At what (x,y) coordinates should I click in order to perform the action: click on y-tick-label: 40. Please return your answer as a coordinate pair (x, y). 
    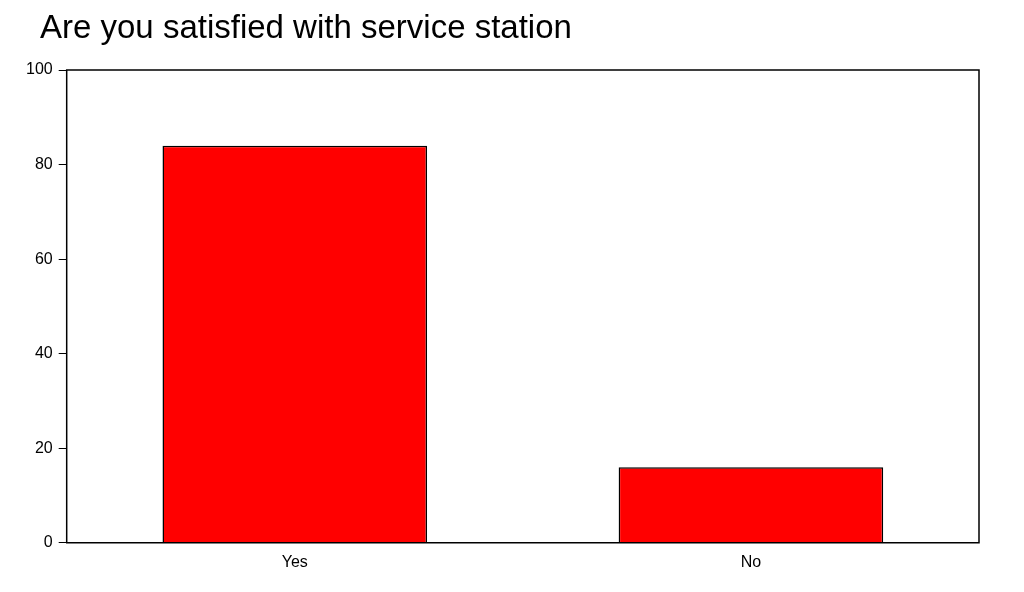
    Looking at the image, I should click on (43, 353).